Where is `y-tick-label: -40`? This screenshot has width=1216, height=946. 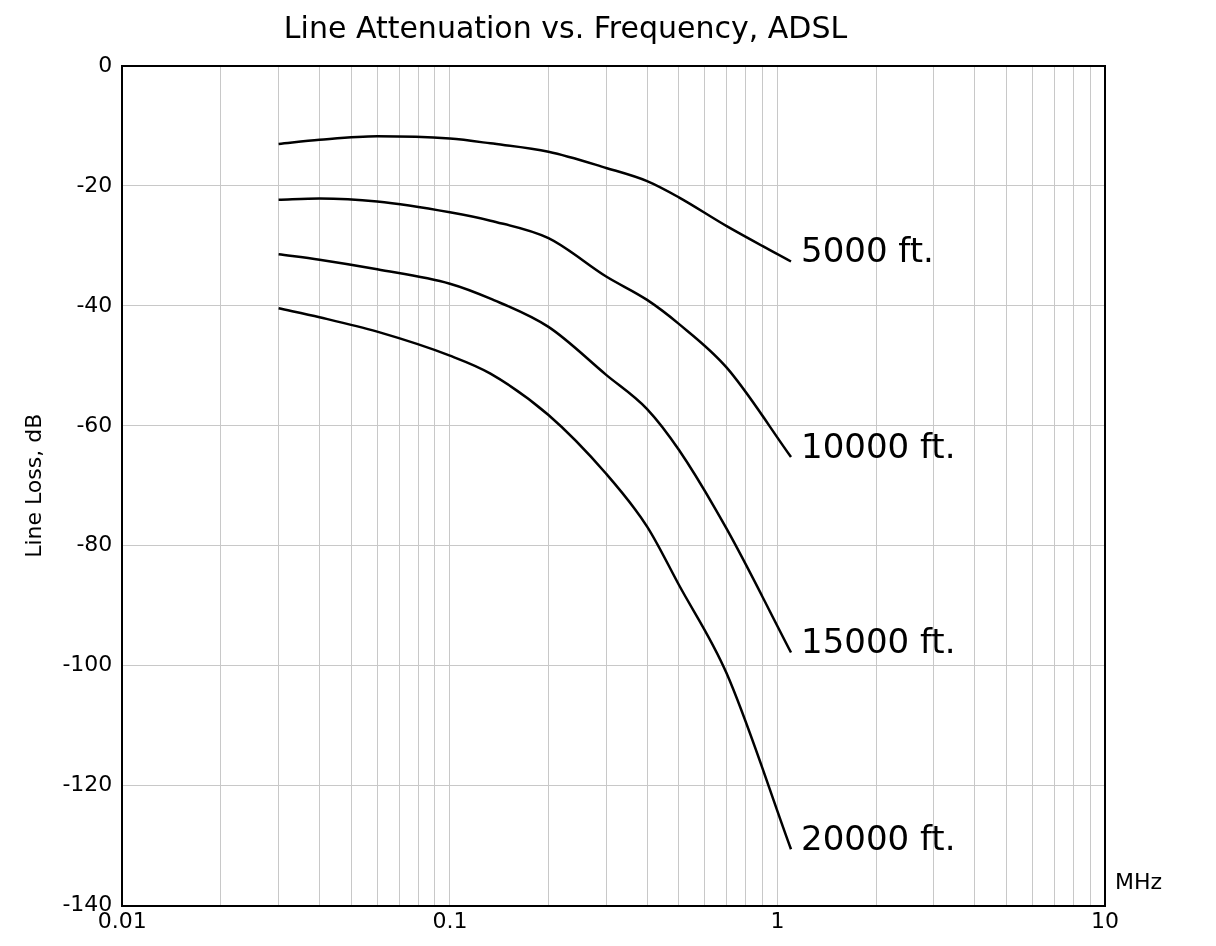
y-tick-label: -40 is located at coordinates (94, 304).